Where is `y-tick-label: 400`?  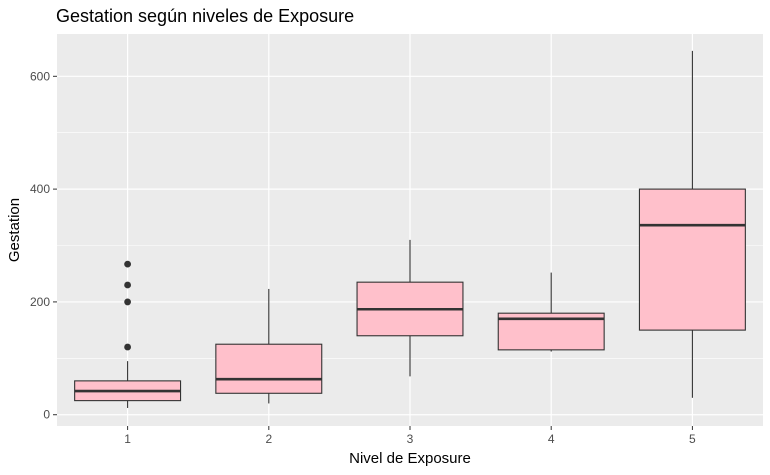 y-tick-label: 400 is located at coordinates (40, 189).